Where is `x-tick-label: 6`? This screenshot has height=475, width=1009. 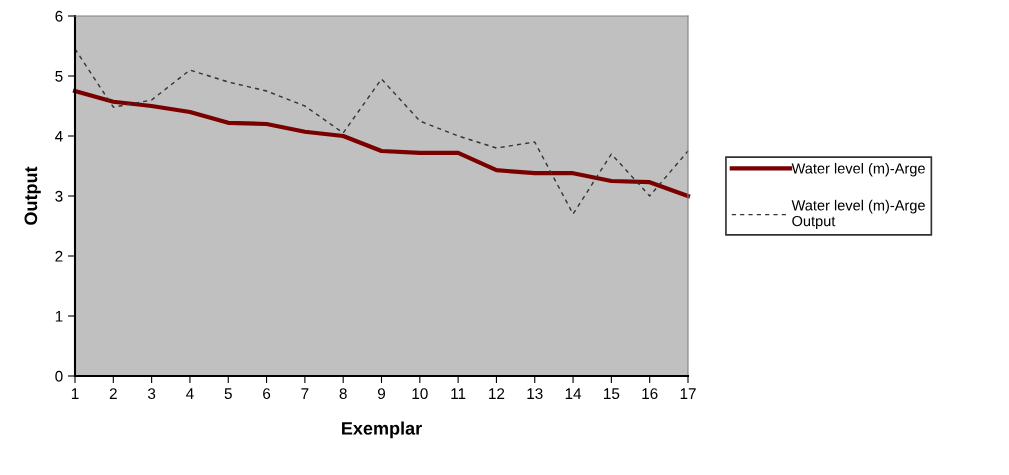 x-tick-label: 6 is located at coordinates (267, 394).